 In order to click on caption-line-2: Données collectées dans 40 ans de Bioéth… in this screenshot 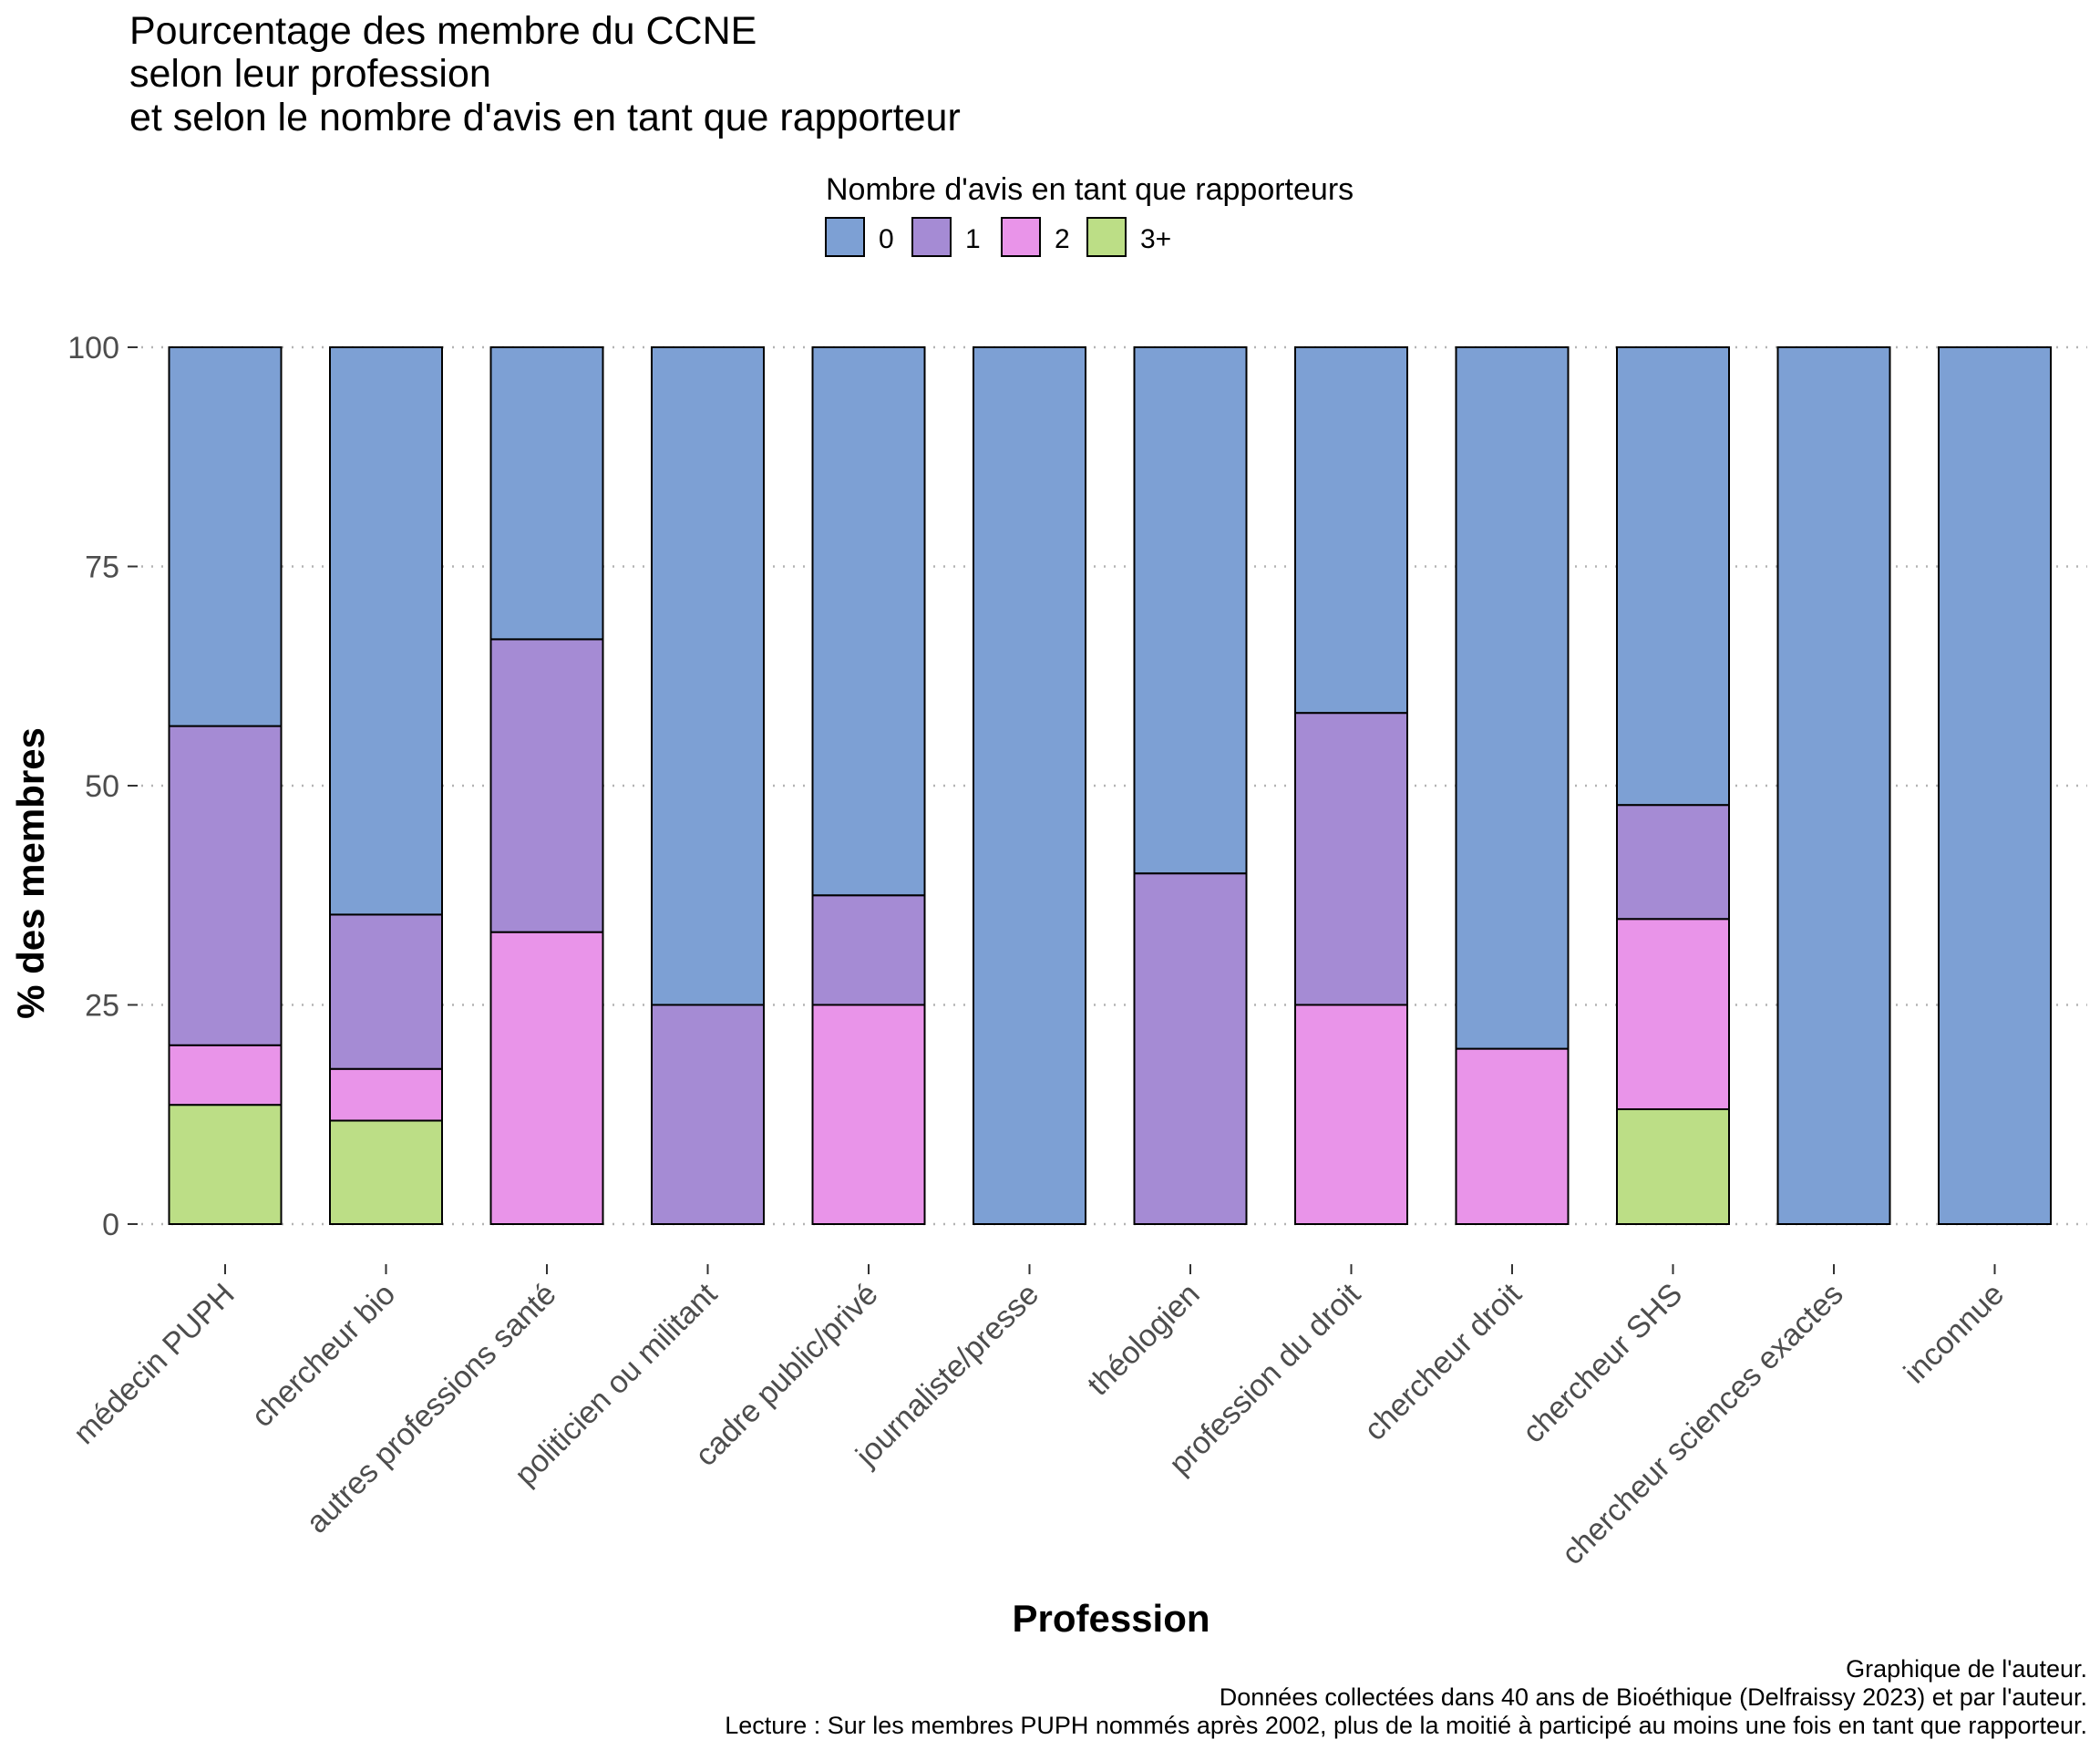, I will do `click(1654, 1697)`.